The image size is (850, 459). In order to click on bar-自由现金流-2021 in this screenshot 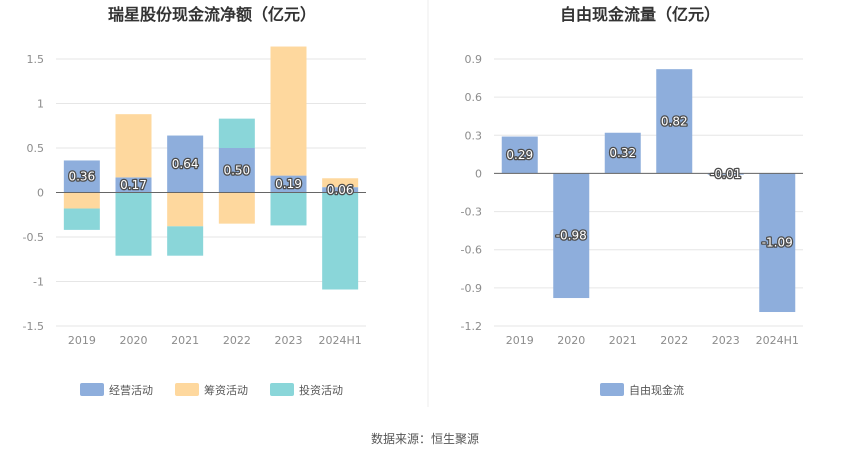, I will do `click(622, 153)`.